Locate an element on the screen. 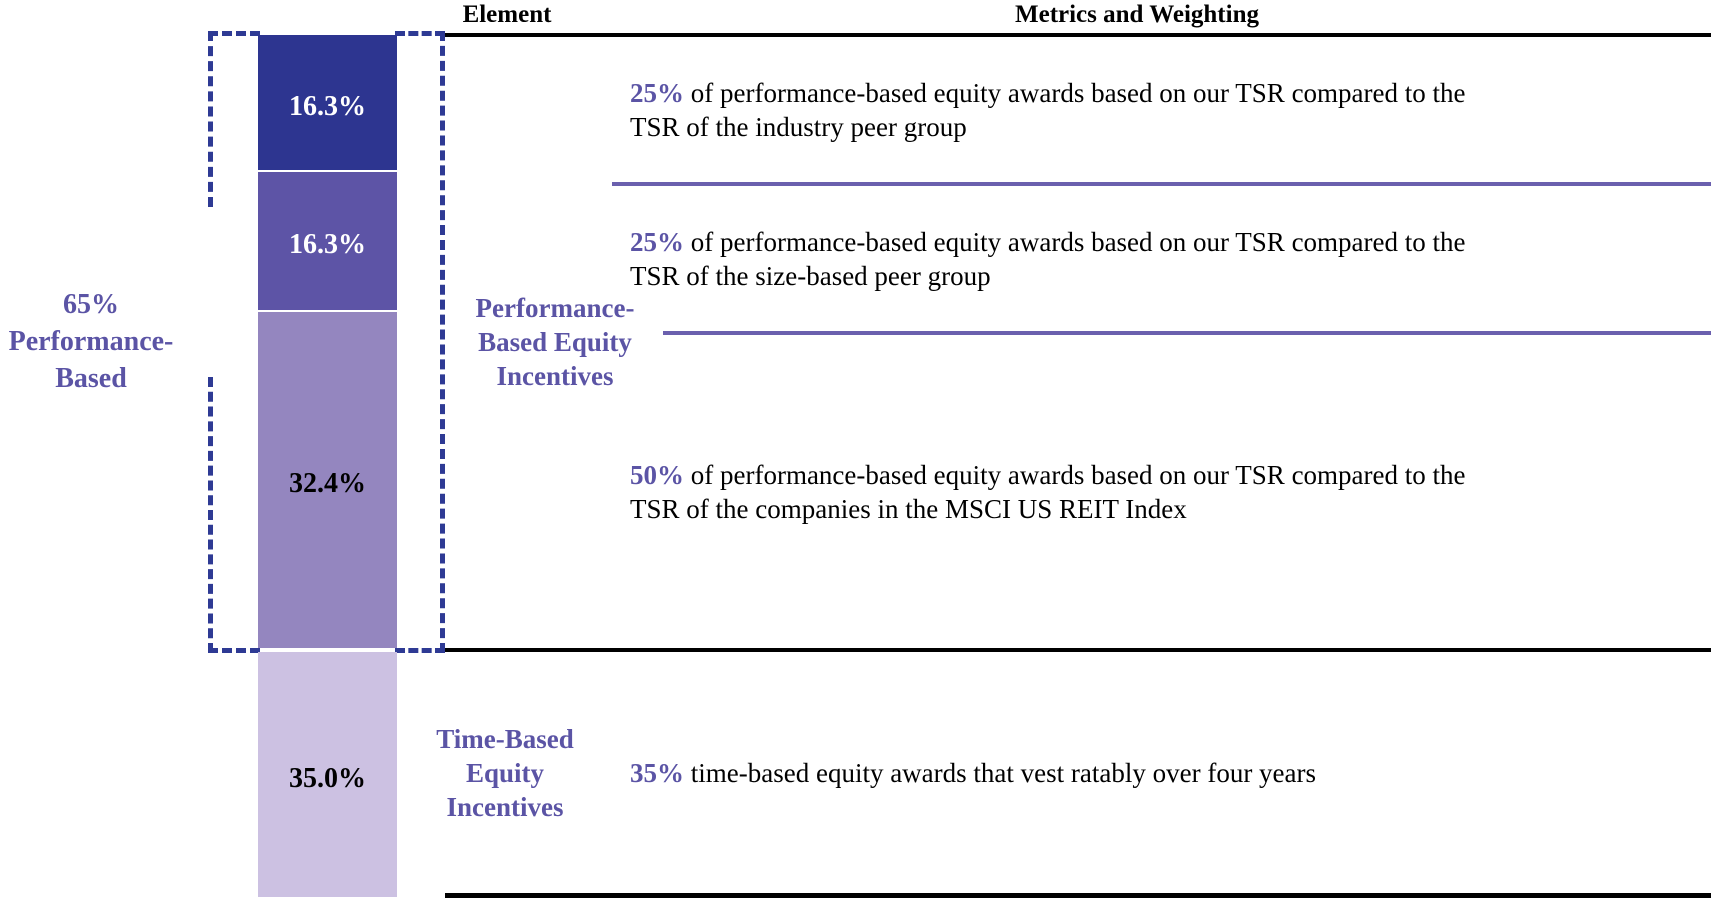 The height and width of the screenshot is (901, 1711). bracket-top-right-dash is located at coordinates (420, 33).